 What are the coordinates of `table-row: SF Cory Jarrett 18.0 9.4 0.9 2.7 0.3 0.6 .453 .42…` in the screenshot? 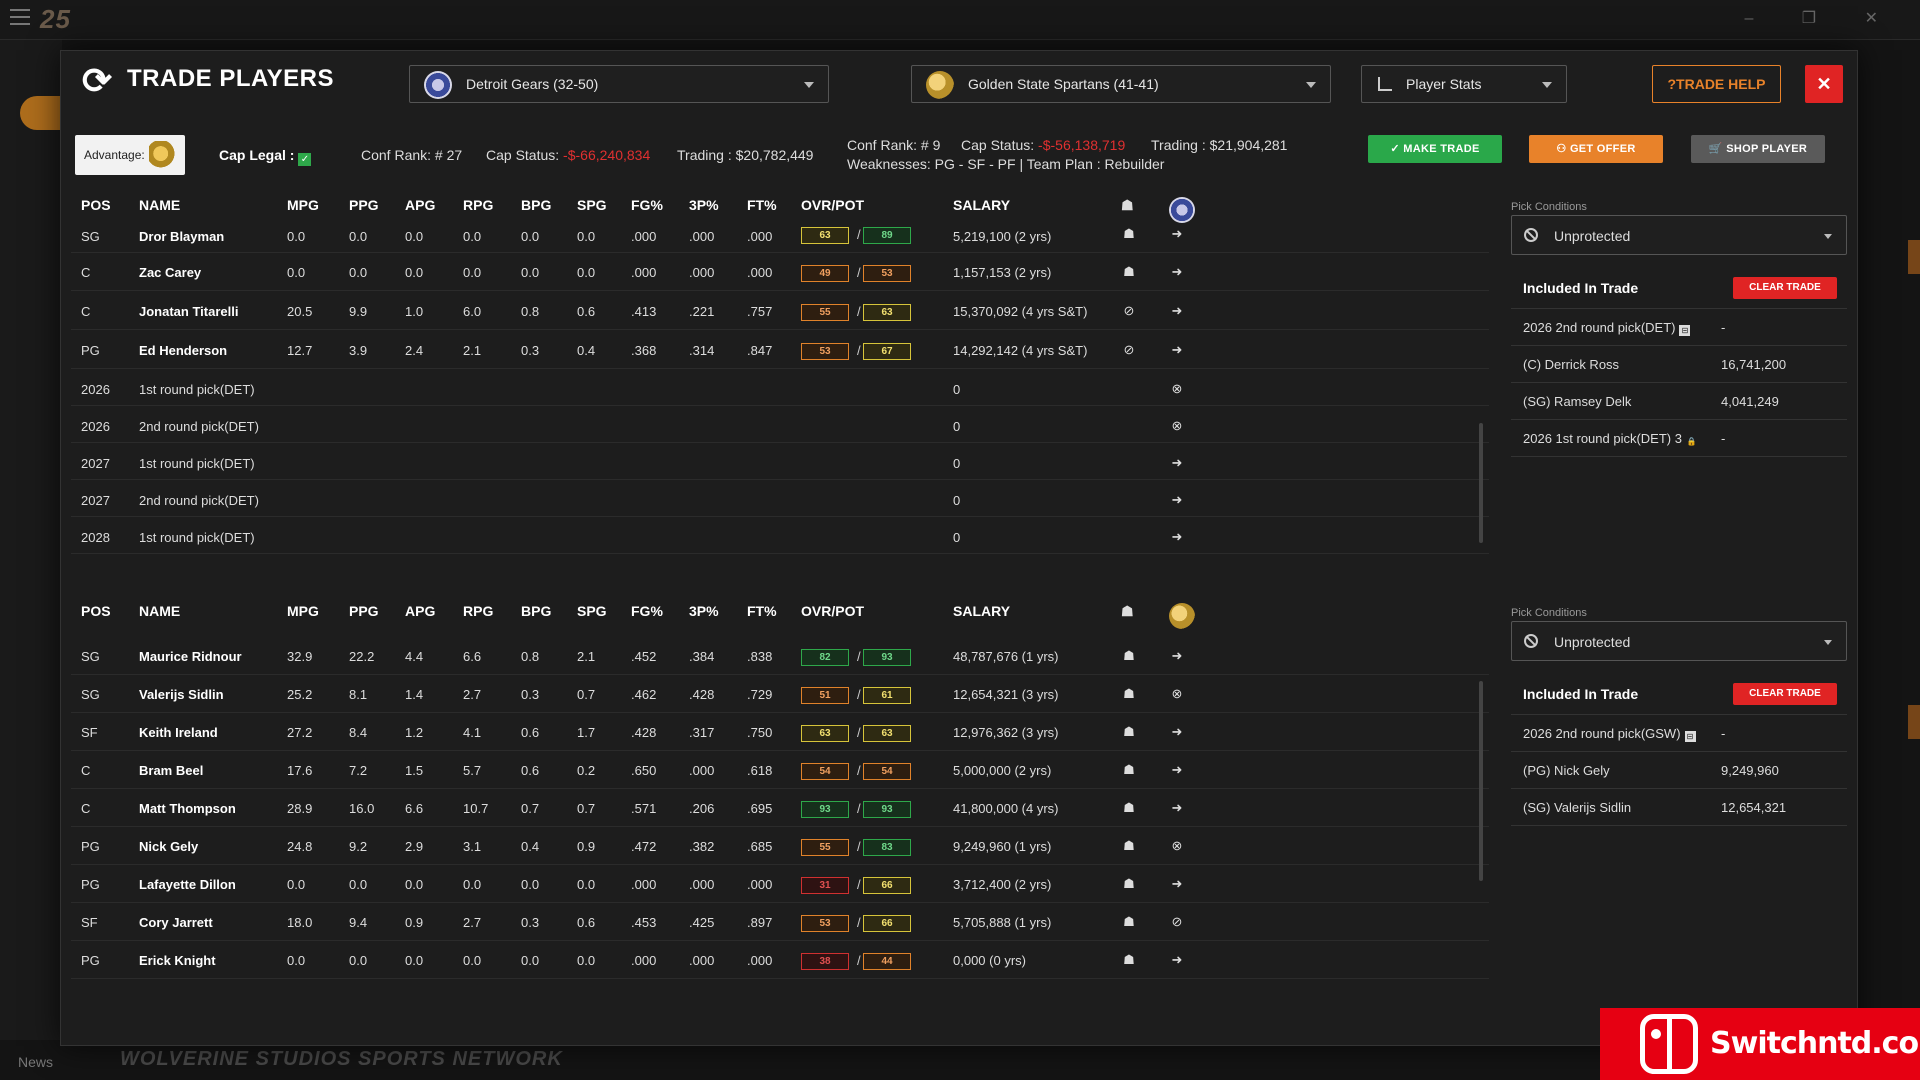 It's located at (780, 922).